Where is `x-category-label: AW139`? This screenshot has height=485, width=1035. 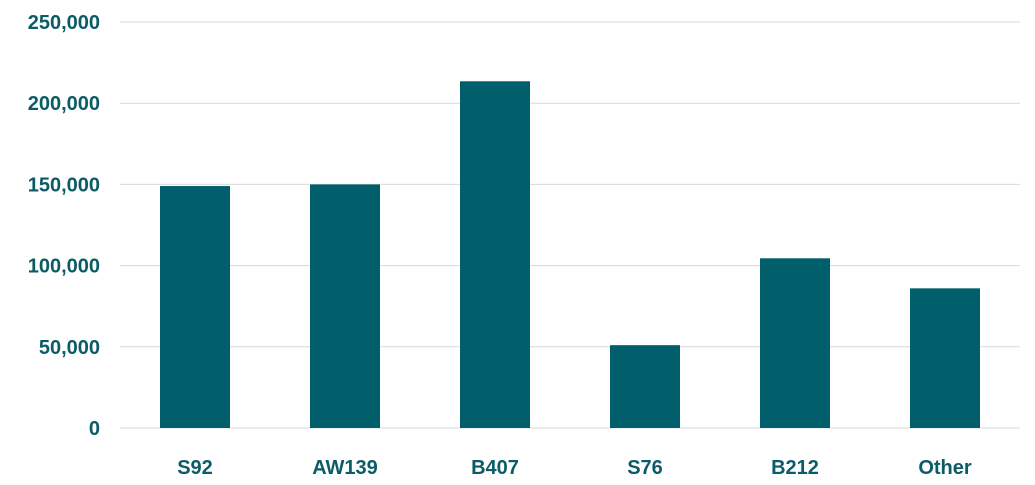
x-category-label: AW139 is located at coordinates (345, 468).